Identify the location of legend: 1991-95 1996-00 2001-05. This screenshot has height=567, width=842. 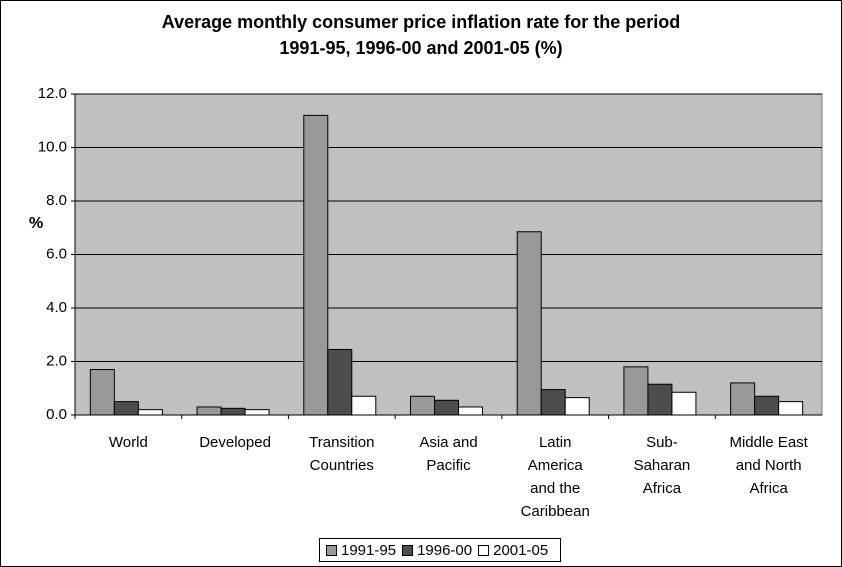
(440, 550).